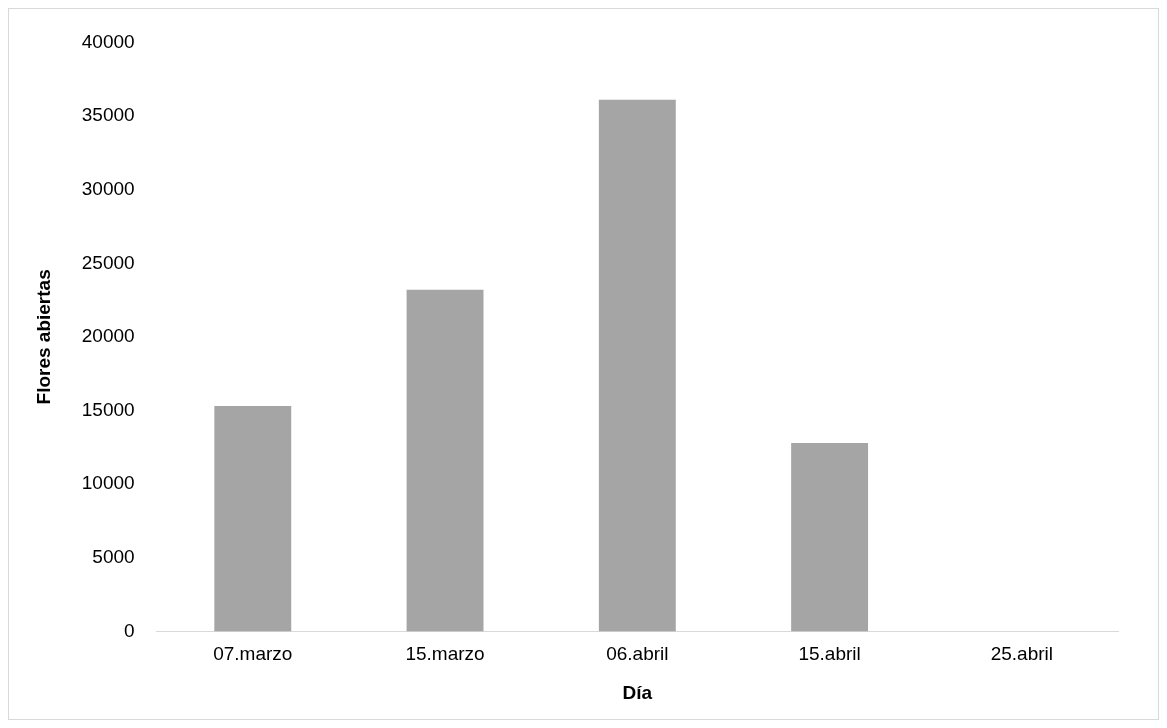 This screenshot has height=728, width=1167. Describe the element at coordinates (445, 654) in the screenshot. I see `x-tick-label: 15.marzo` at that location.